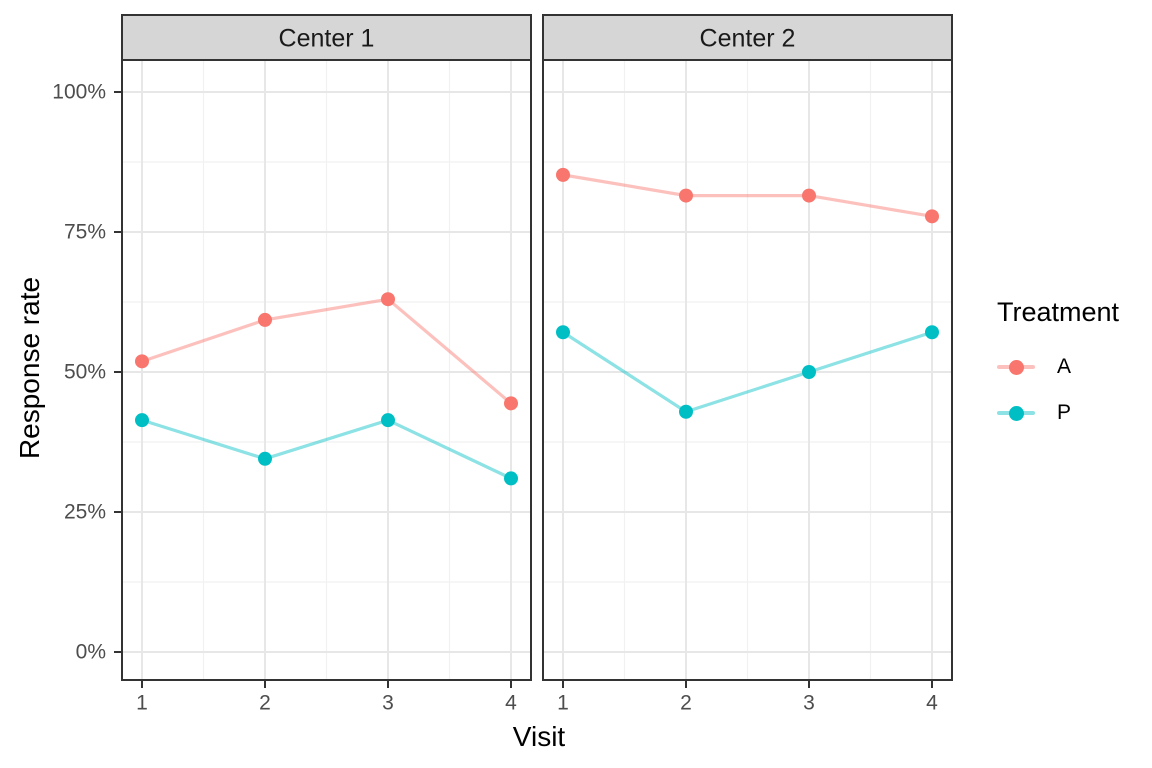 The width and height of the screenshot is (1152, 768). What do you see at coordinates (539, 736) in the screenshot?
I see `x-axis-title: Visit` at bounding box center [539, 736].